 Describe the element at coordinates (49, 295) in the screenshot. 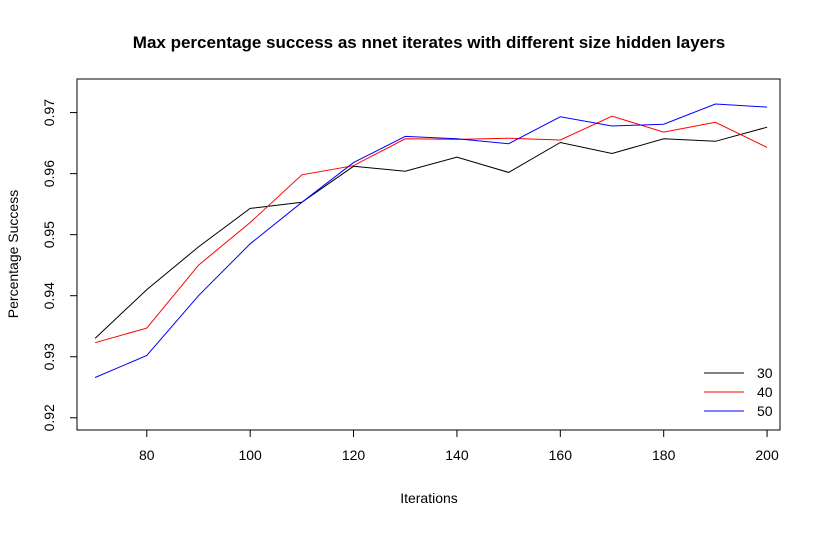

I see `y-tick-label: 0.94` at that location.